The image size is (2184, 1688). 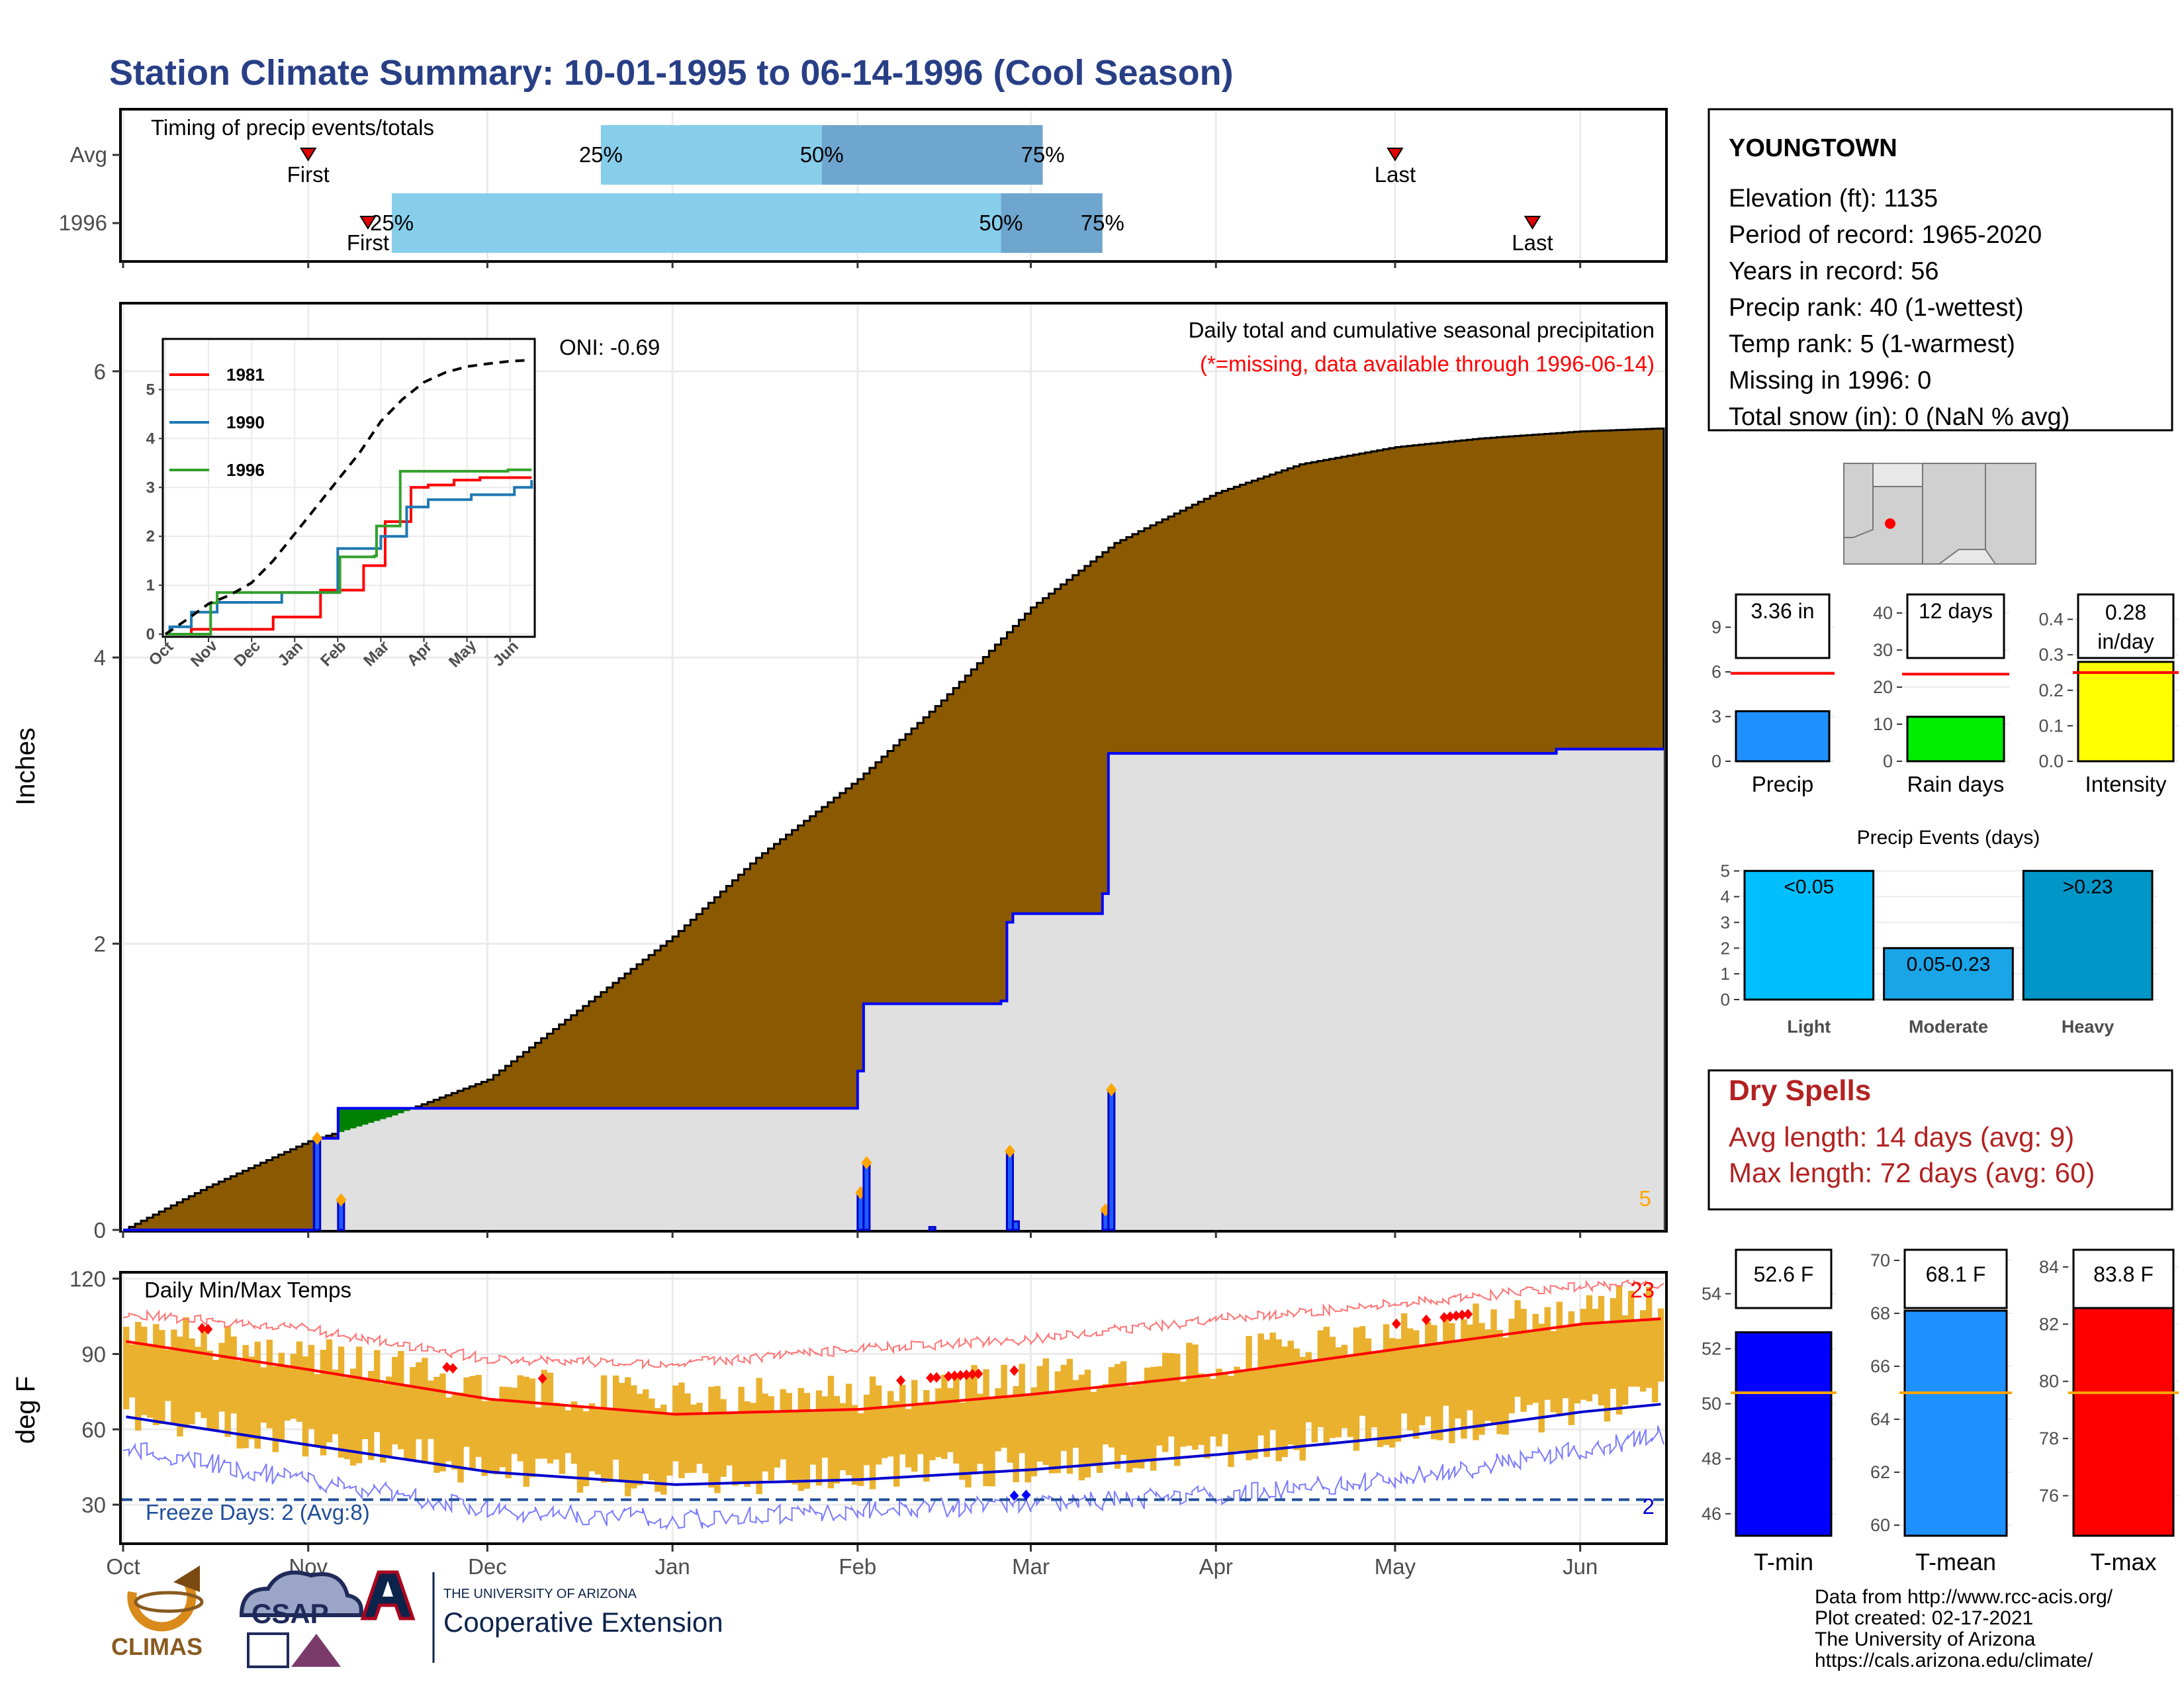 I want to click on last-event-marker, so click(x=1396, y=155).